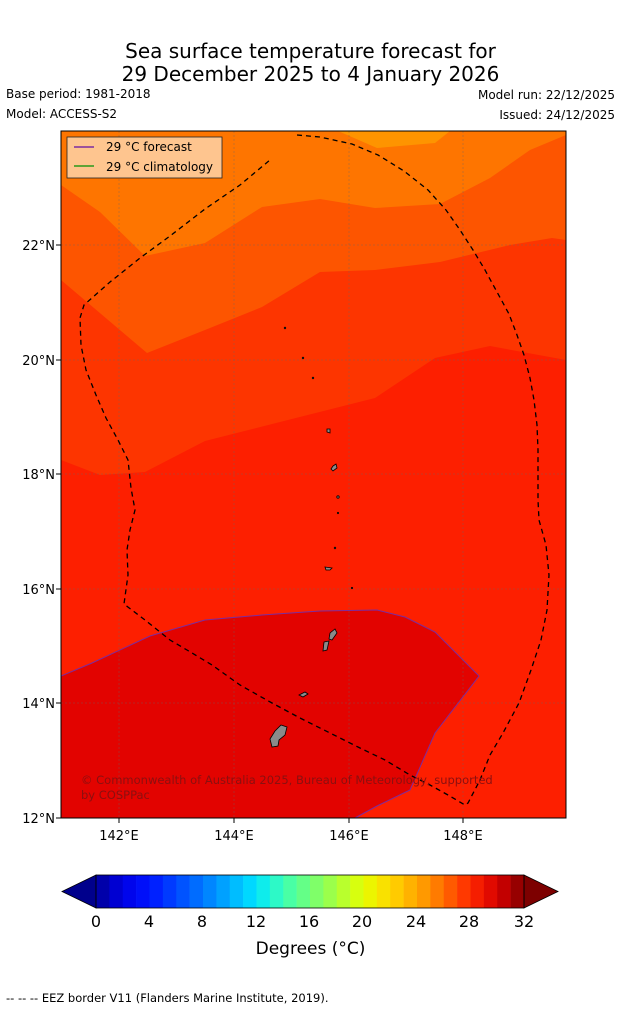  What do you see at coordinates (79, 891) in the screenshot?
I see `colorbar-under-arrow` at bounding box center [79, 891].